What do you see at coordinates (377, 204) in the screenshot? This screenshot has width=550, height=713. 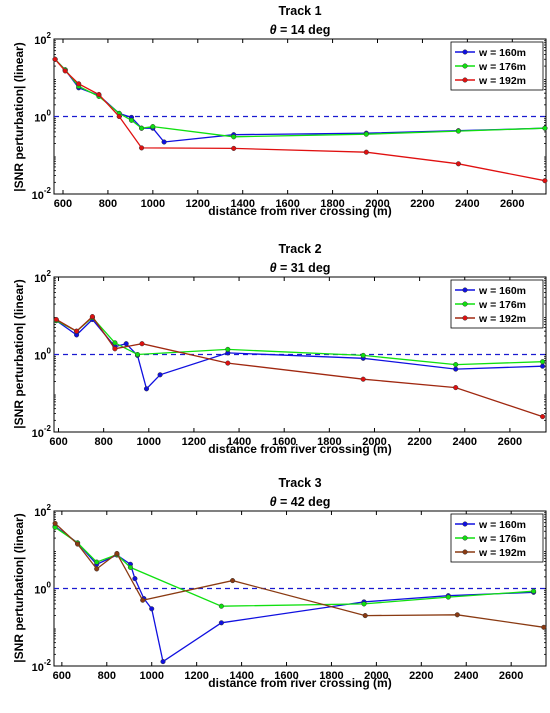 I see `x-tick-label: 2000` at bounding box center [377, 204].